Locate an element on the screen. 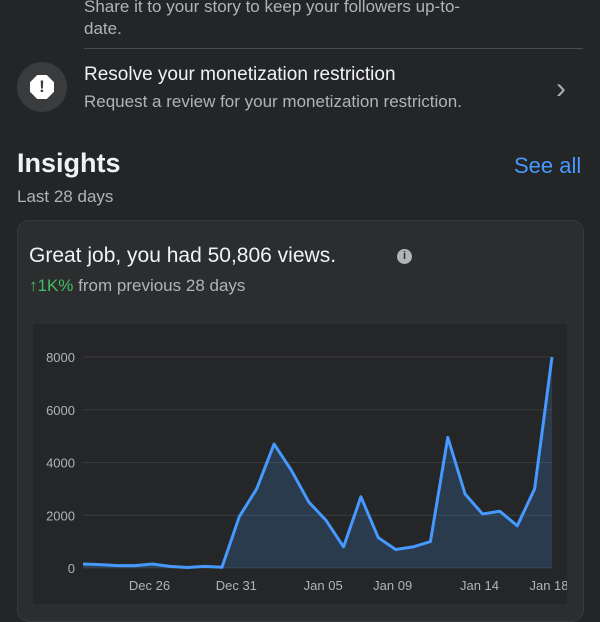  y-tick-label: 4000 is located at coordinates (60, 463).